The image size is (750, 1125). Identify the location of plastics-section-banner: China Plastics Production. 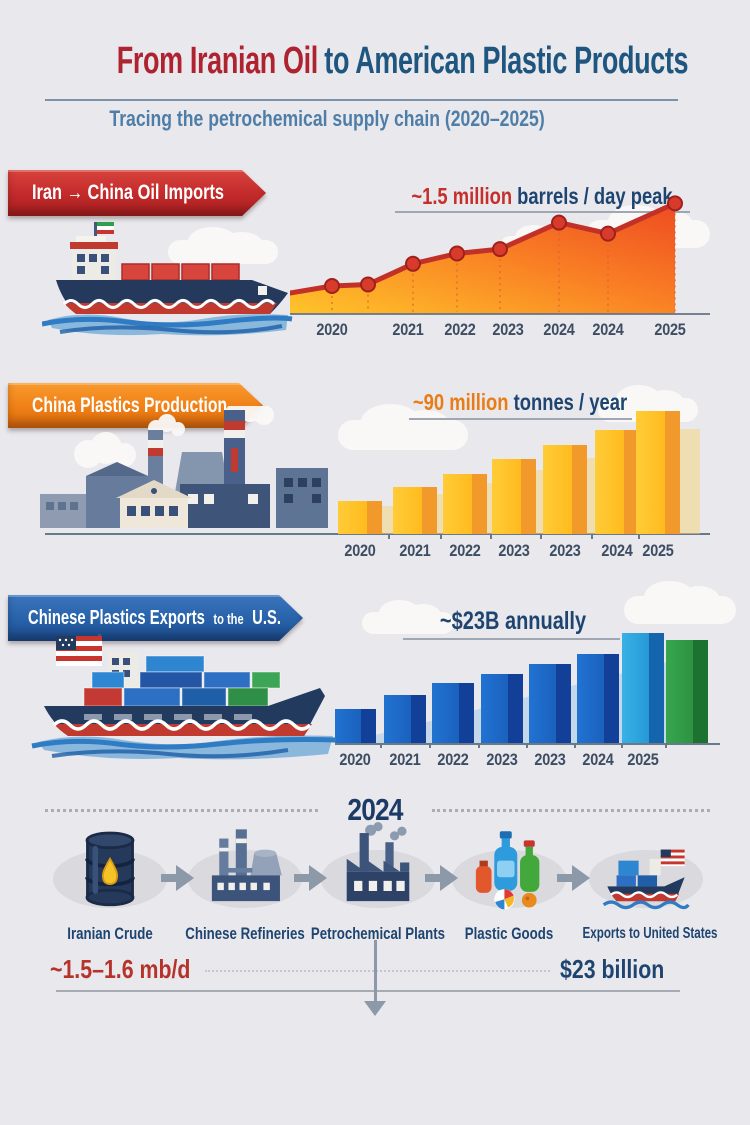
(135, 405).